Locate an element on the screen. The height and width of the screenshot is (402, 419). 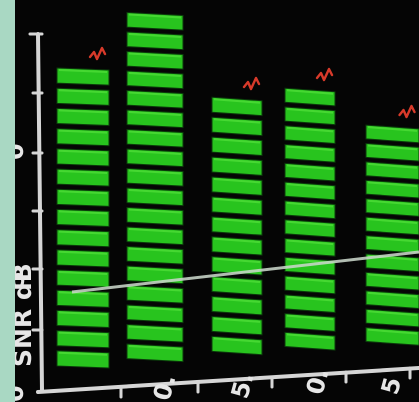
vertical-axis is located at coordinates (36, 212).